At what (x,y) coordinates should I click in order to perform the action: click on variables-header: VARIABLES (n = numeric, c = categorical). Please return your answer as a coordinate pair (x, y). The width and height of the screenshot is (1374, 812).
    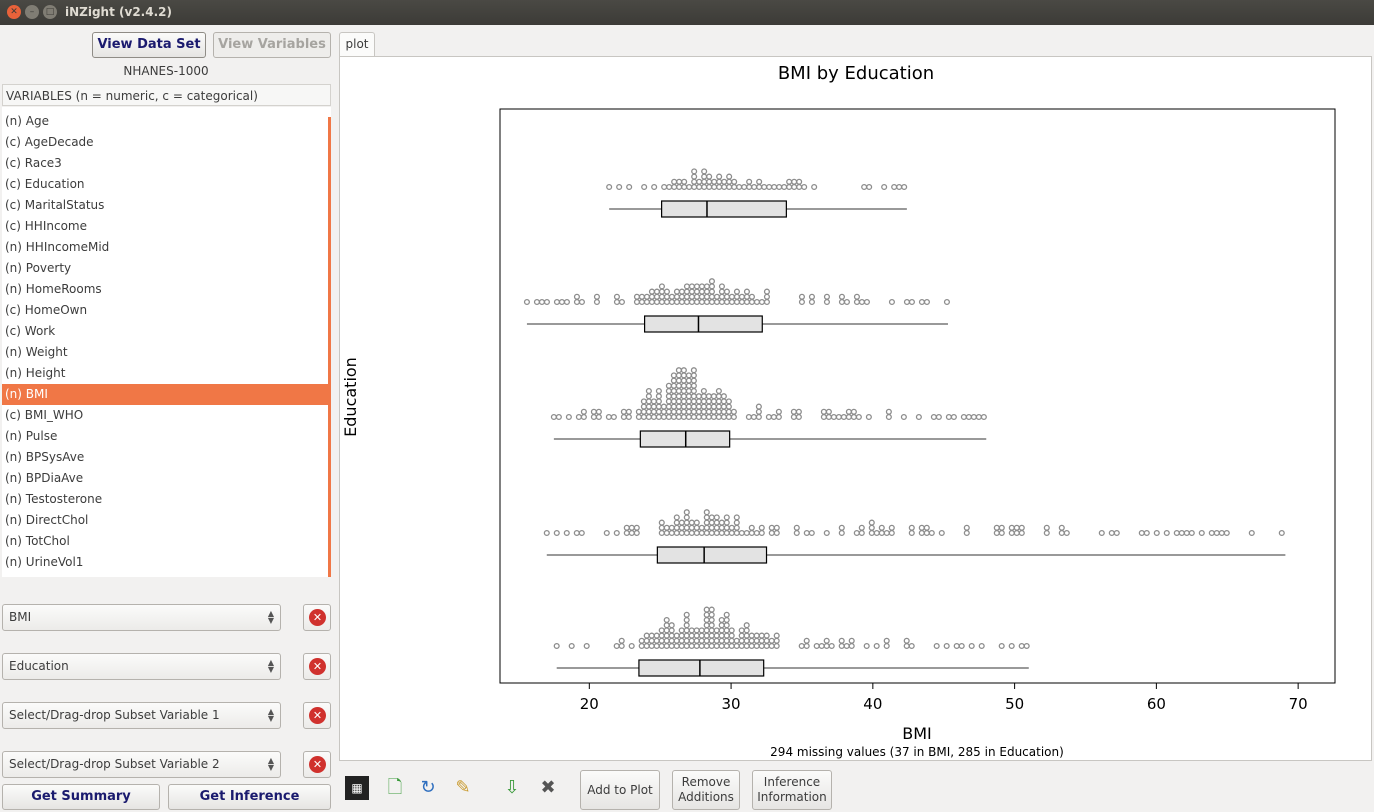
    Looking at the image, I should click on (166, 95).